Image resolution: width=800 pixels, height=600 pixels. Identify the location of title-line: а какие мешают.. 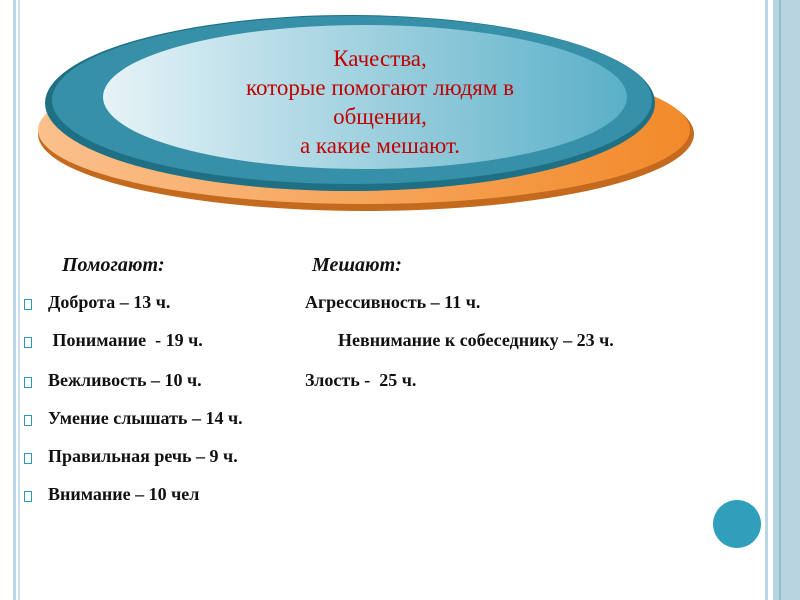
(380, 145).